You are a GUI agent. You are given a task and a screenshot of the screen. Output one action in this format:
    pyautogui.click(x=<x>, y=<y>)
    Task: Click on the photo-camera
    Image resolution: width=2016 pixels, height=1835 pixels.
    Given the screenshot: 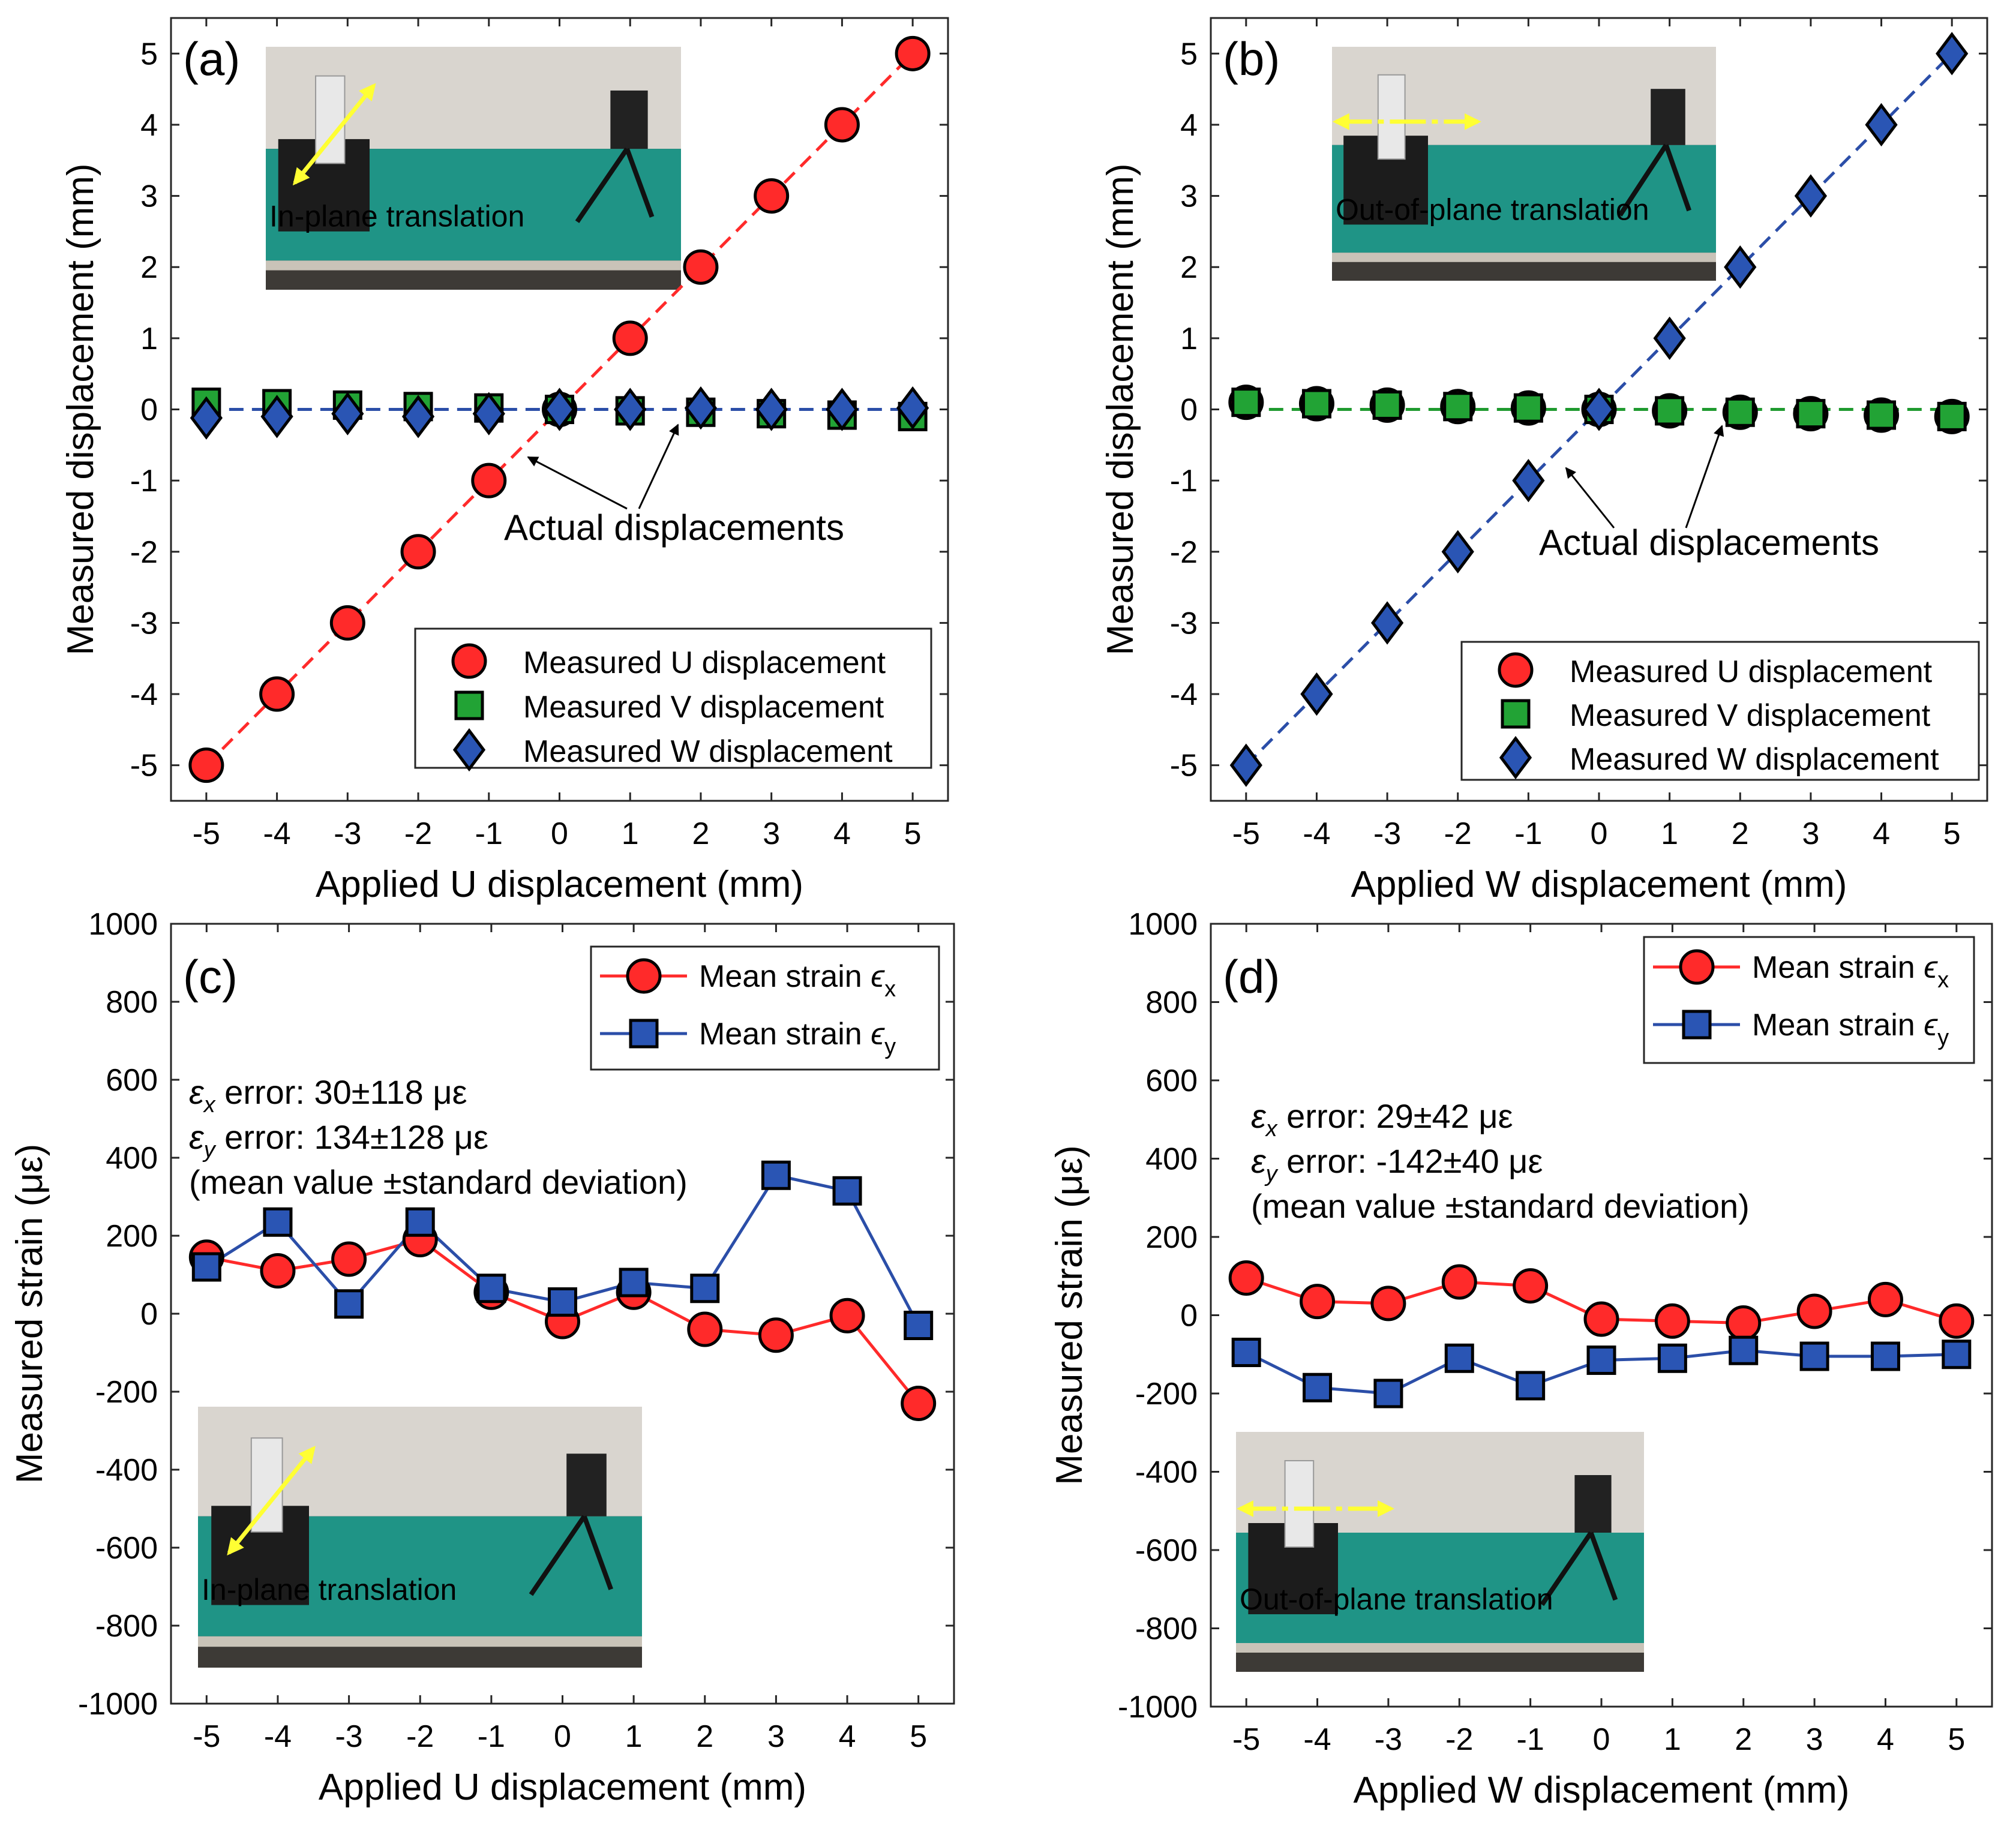 What is the action you would take?
    pyautogui.click(x=586, y=1485)
    